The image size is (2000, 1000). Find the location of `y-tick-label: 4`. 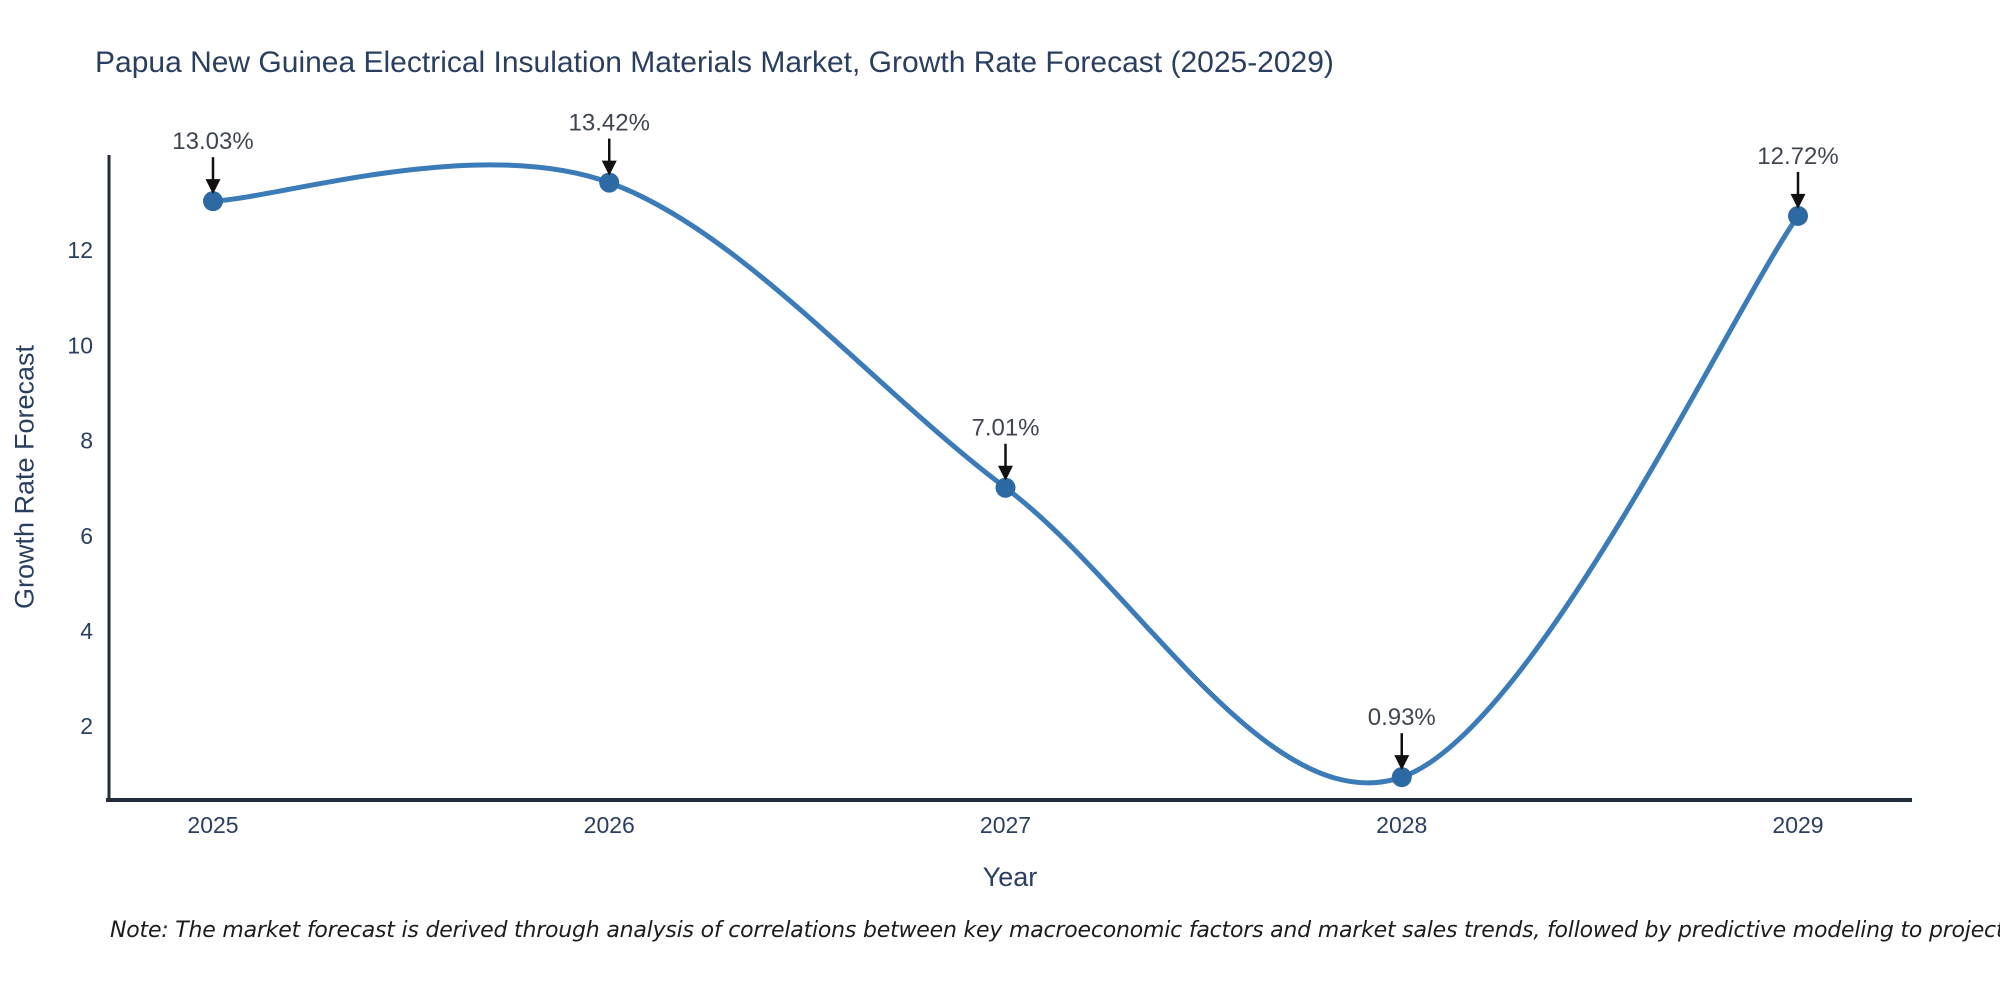

y-tick-label: 4 is located at coordinates (86, 631).